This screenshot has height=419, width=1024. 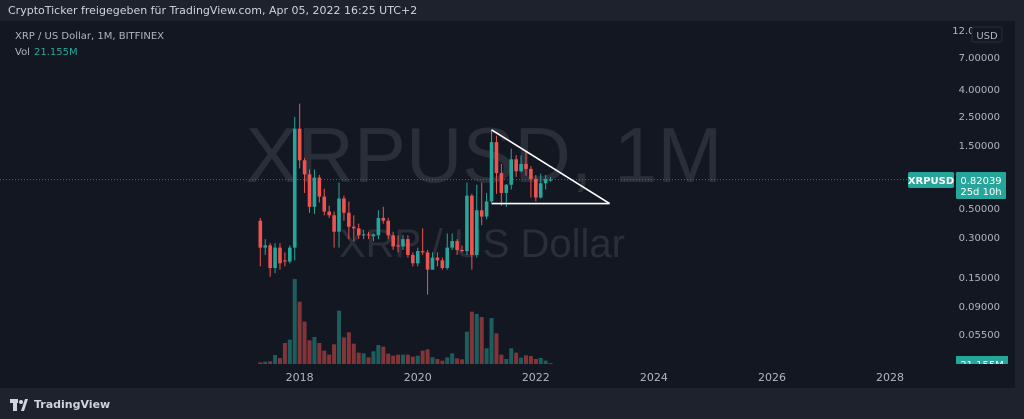 I want to click on price-tick-label: 0.09000, so click(x=979, y=307).